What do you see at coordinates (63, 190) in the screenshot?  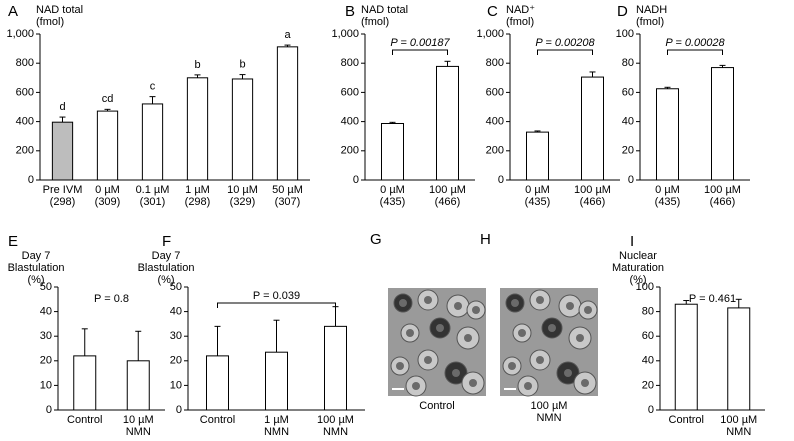 I see `x-tick-label: Pre IVM` at bounding box center [63, 190].